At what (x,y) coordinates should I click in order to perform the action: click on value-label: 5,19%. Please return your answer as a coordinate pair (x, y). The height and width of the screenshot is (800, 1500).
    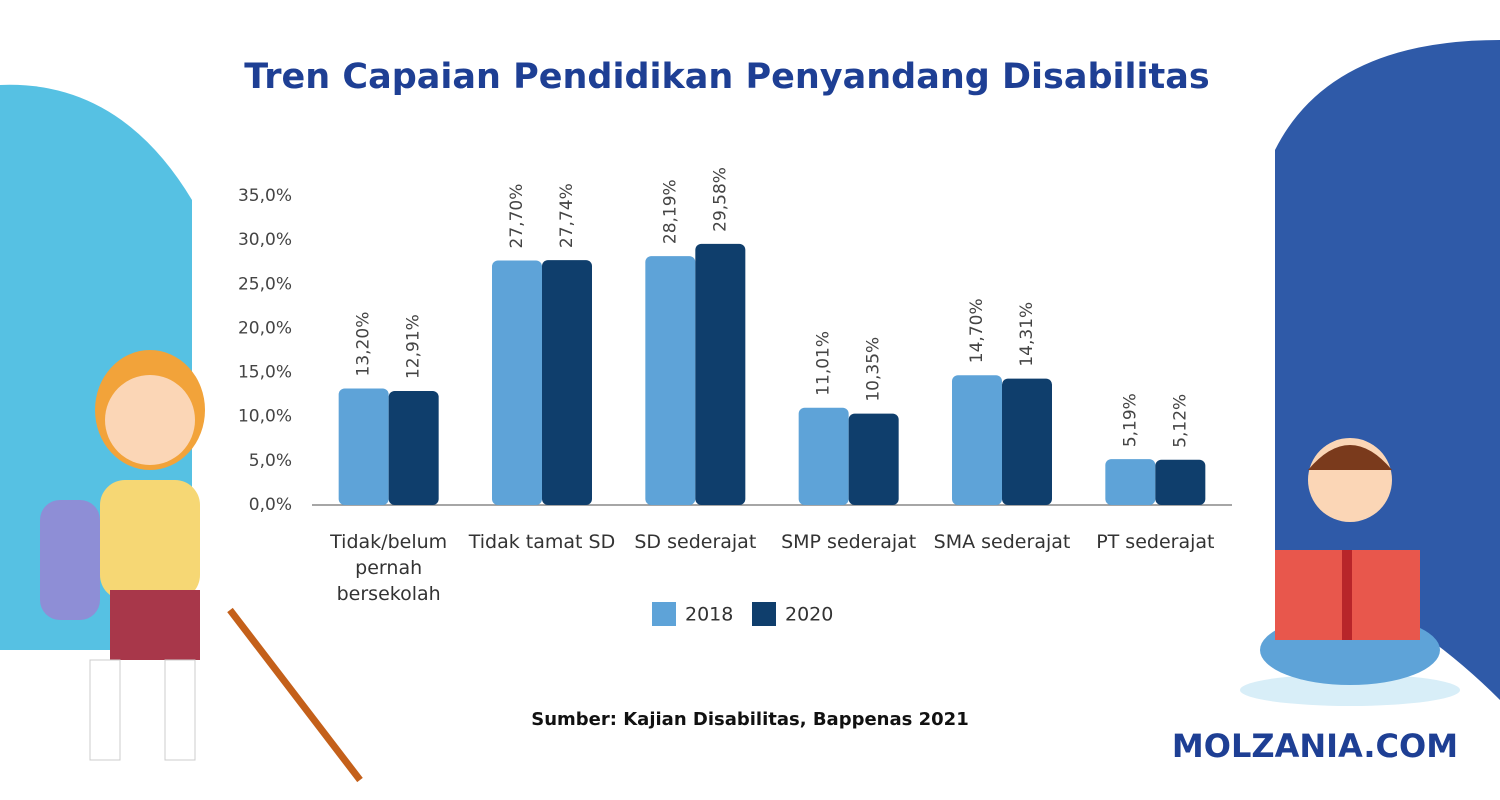
    Looking at the image, I should click on (1130, 420).